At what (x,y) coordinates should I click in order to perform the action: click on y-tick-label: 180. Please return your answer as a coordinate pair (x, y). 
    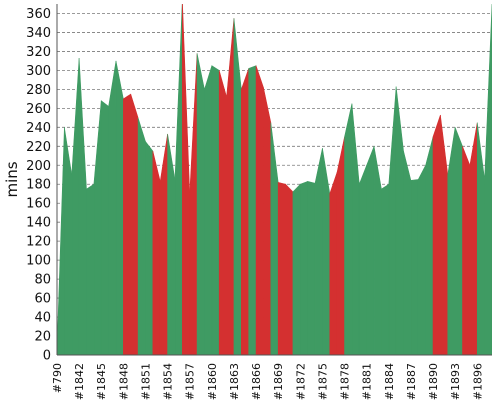
    Looking at the image, I should click on (38, 185).